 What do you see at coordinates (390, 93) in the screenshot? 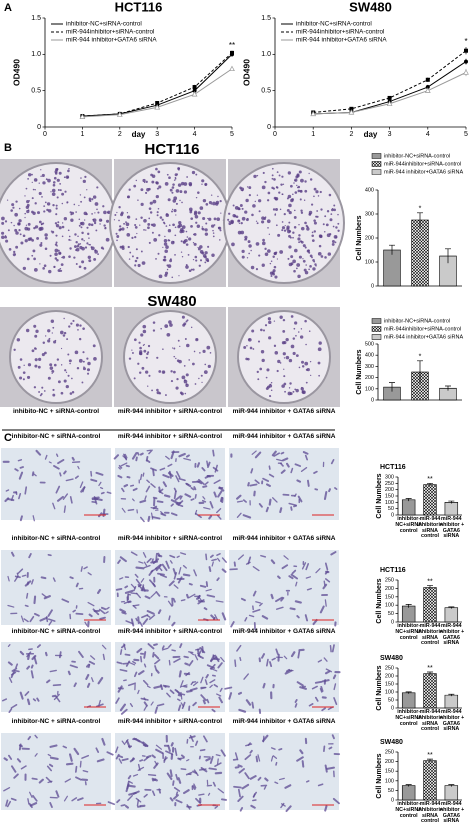
I see `series-line` at bounding box center [390, 93].